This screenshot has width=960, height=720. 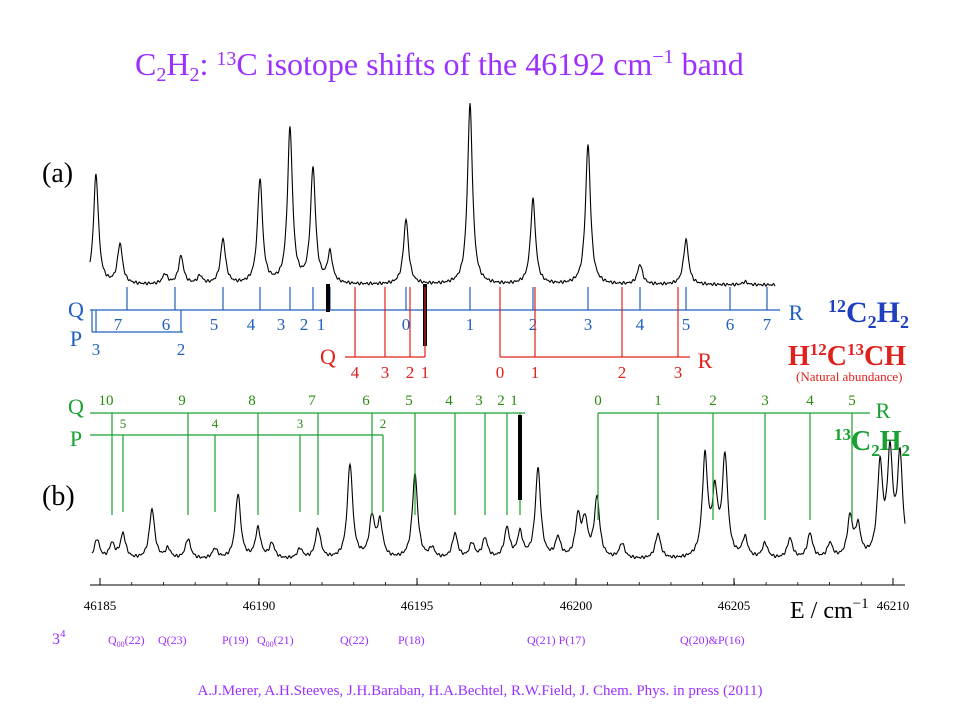 What do you see at coordinates (57, 173) in the screenshot?
I see `panel-label: (a)` at bounding box center [57, 173].